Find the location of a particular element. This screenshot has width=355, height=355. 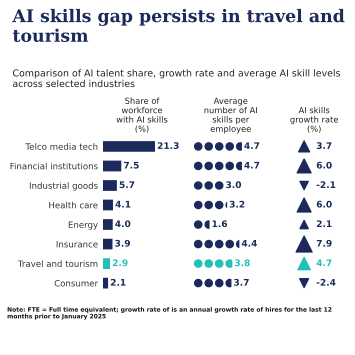

data-label: 3.0 is located at coordinates (234, 184).